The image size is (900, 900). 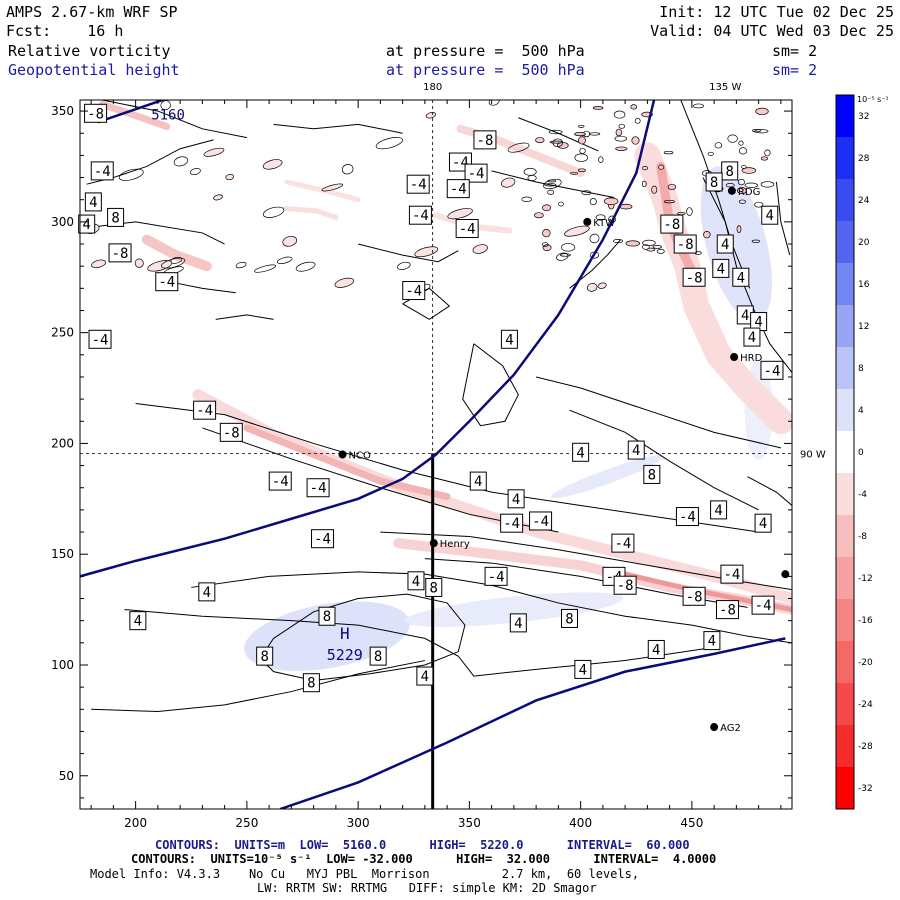 What do you see at coordinates (604, 223) in the screenshot?
I see `station-label: KTW` at bounding box center [604, 223].